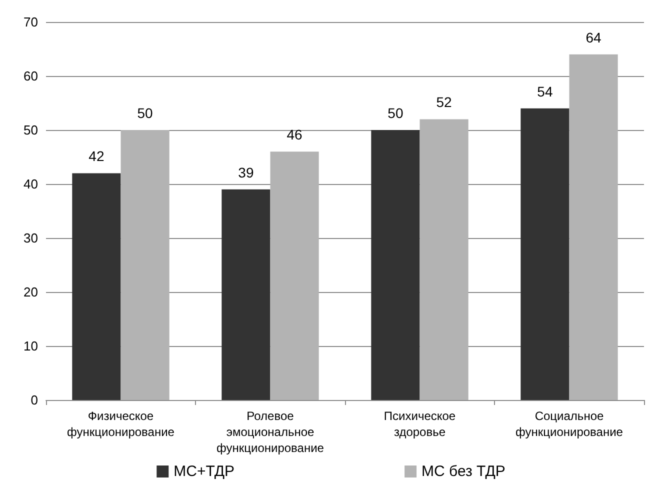  What do you see at coordinates (31, 292) in the screenshot?
I see `y-tick-label: 20` at bounding box center [31, 292].